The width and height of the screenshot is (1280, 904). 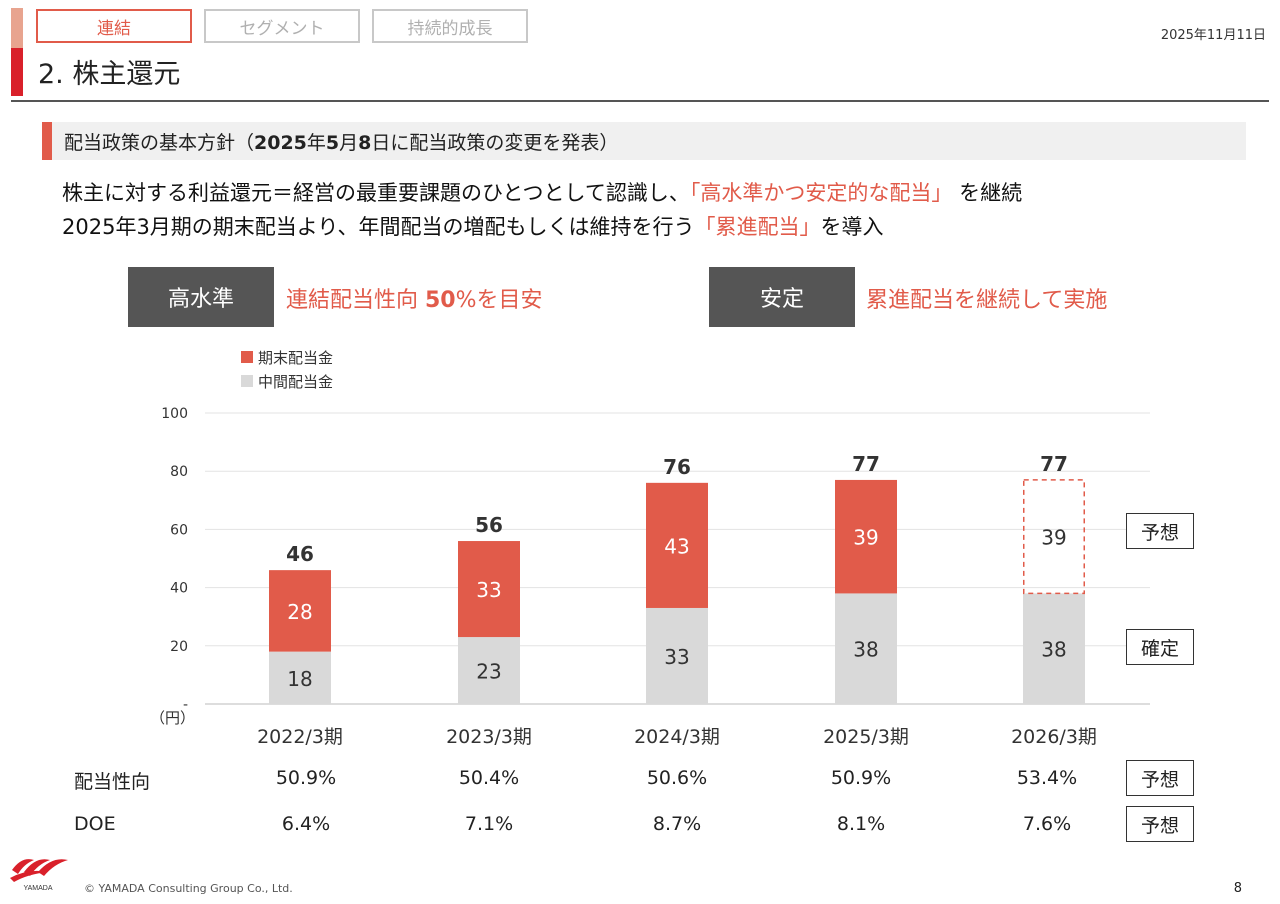 I want to click on tab-sustainable-growth: 持続的成長, so click(x=450, y=26).